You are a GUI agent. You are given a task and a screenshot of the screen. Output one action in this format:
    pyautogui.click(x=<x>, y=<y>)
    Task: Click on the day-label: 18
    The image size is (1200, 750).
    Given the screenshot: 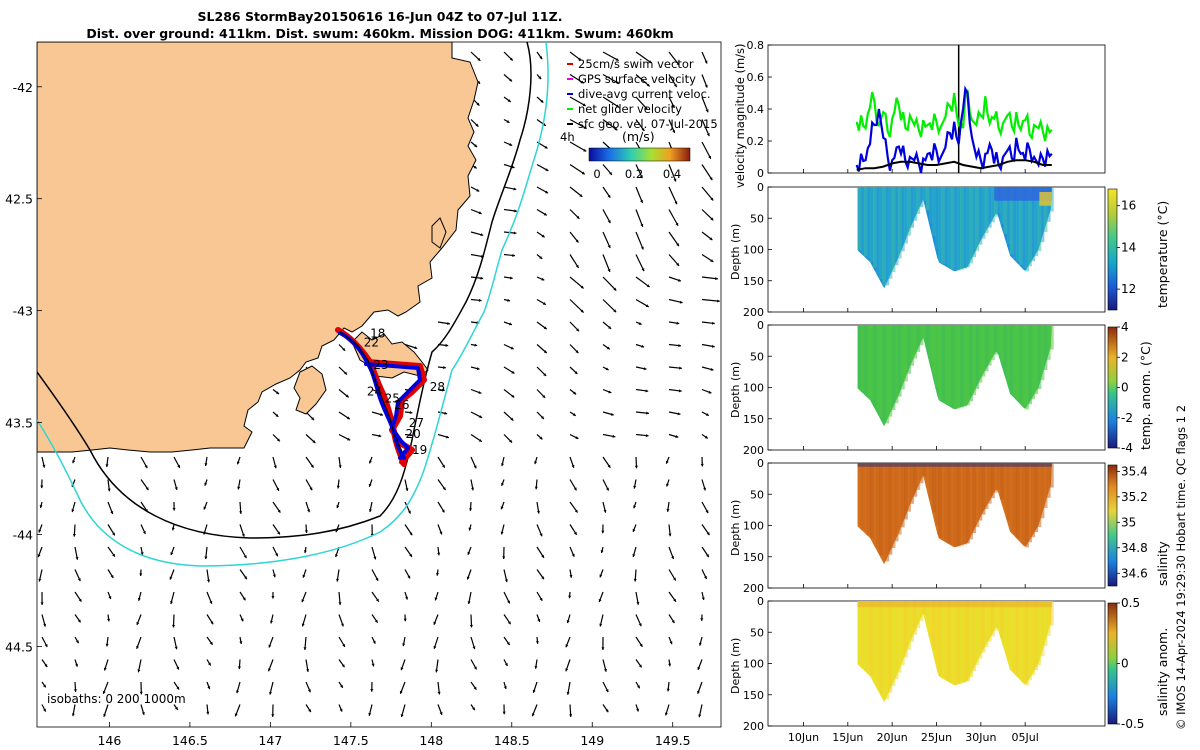 What is the action you would take?
    pyautogui.click(x=377, y=333)
    